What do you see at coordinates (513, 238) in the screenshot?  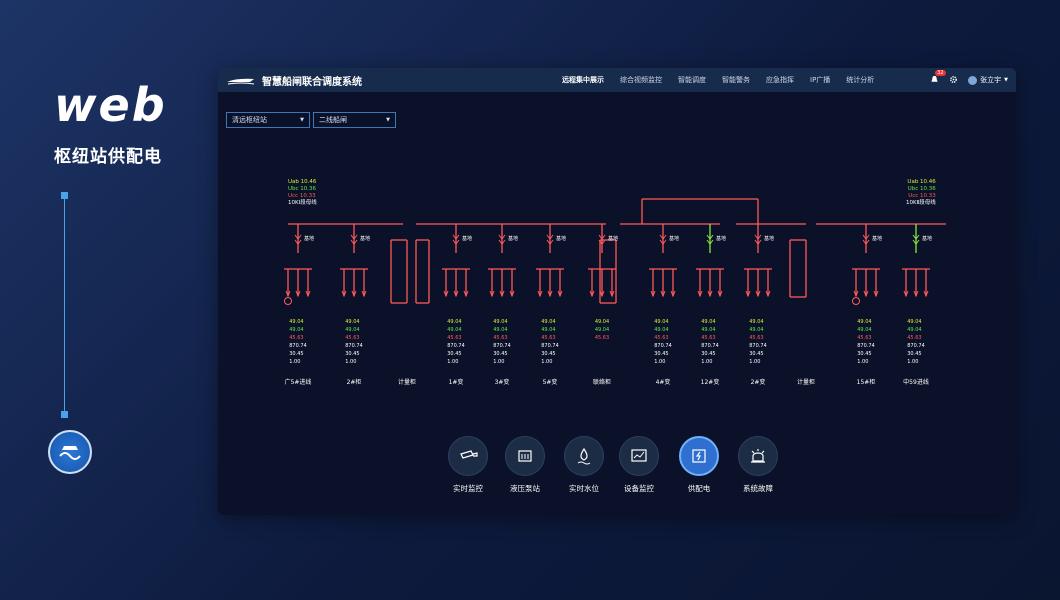 I see `ground-label-4: 基地` at bounding box center [513, 238].